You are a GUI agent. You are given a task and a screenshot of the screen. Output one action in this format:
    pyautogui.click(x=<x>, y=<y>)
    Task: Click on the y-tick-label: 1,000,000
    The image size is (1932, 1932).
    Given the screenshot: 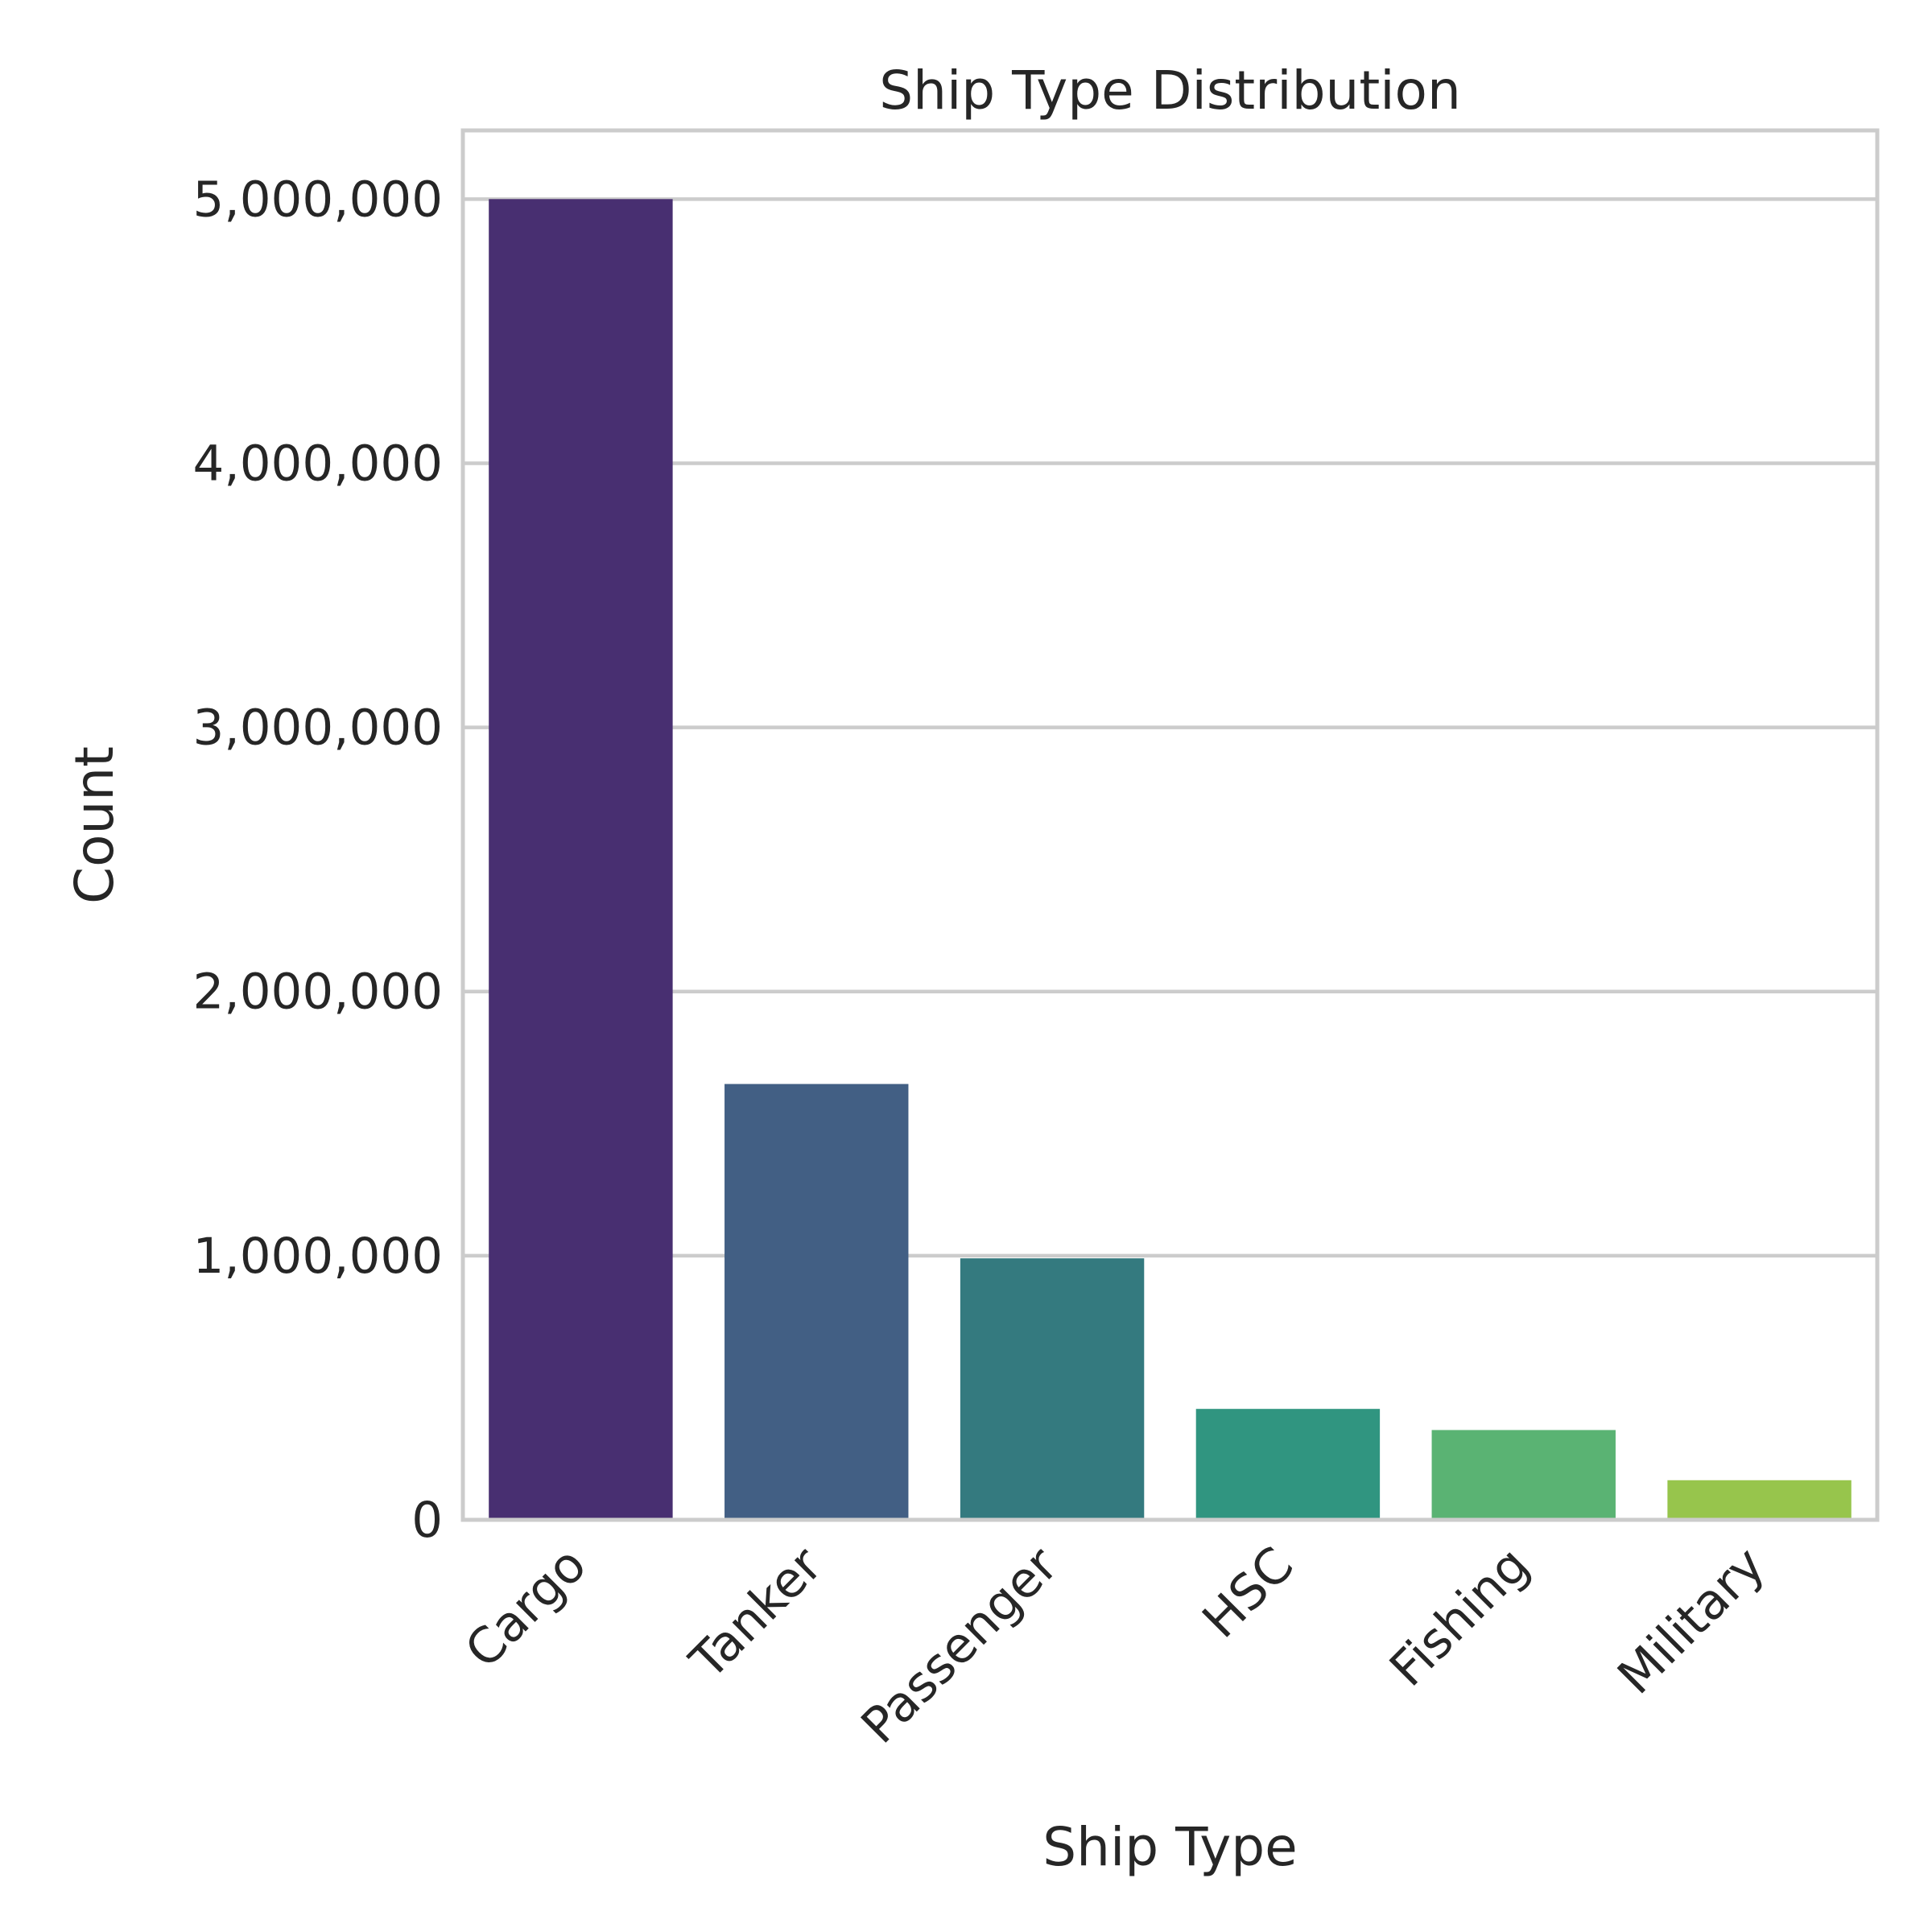 What is the action you would take?
    pyautogui.click(x=318, y=1256)
    